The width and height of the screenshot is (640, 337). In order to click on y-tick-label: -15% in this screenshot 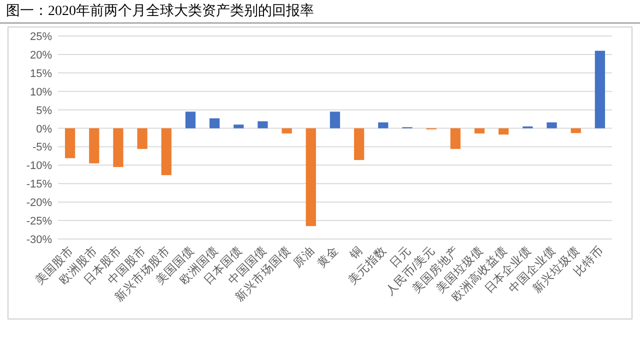, I will do `click(39, 184)`.